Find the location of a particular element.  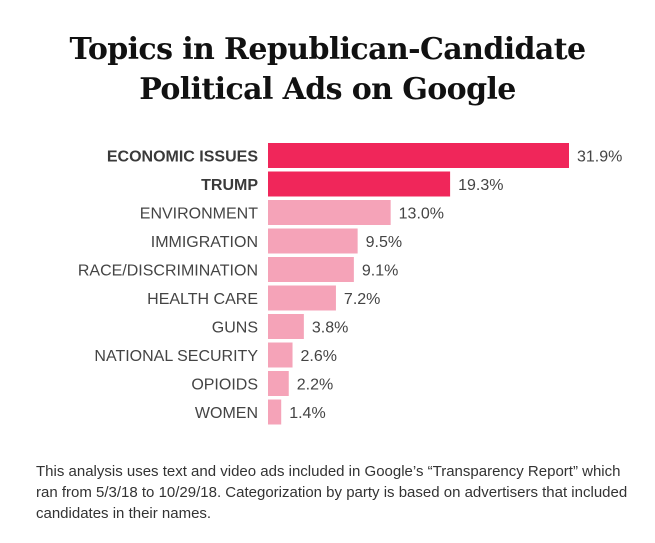

category-label-guns: GUNS is located at coordinates (235, 328).